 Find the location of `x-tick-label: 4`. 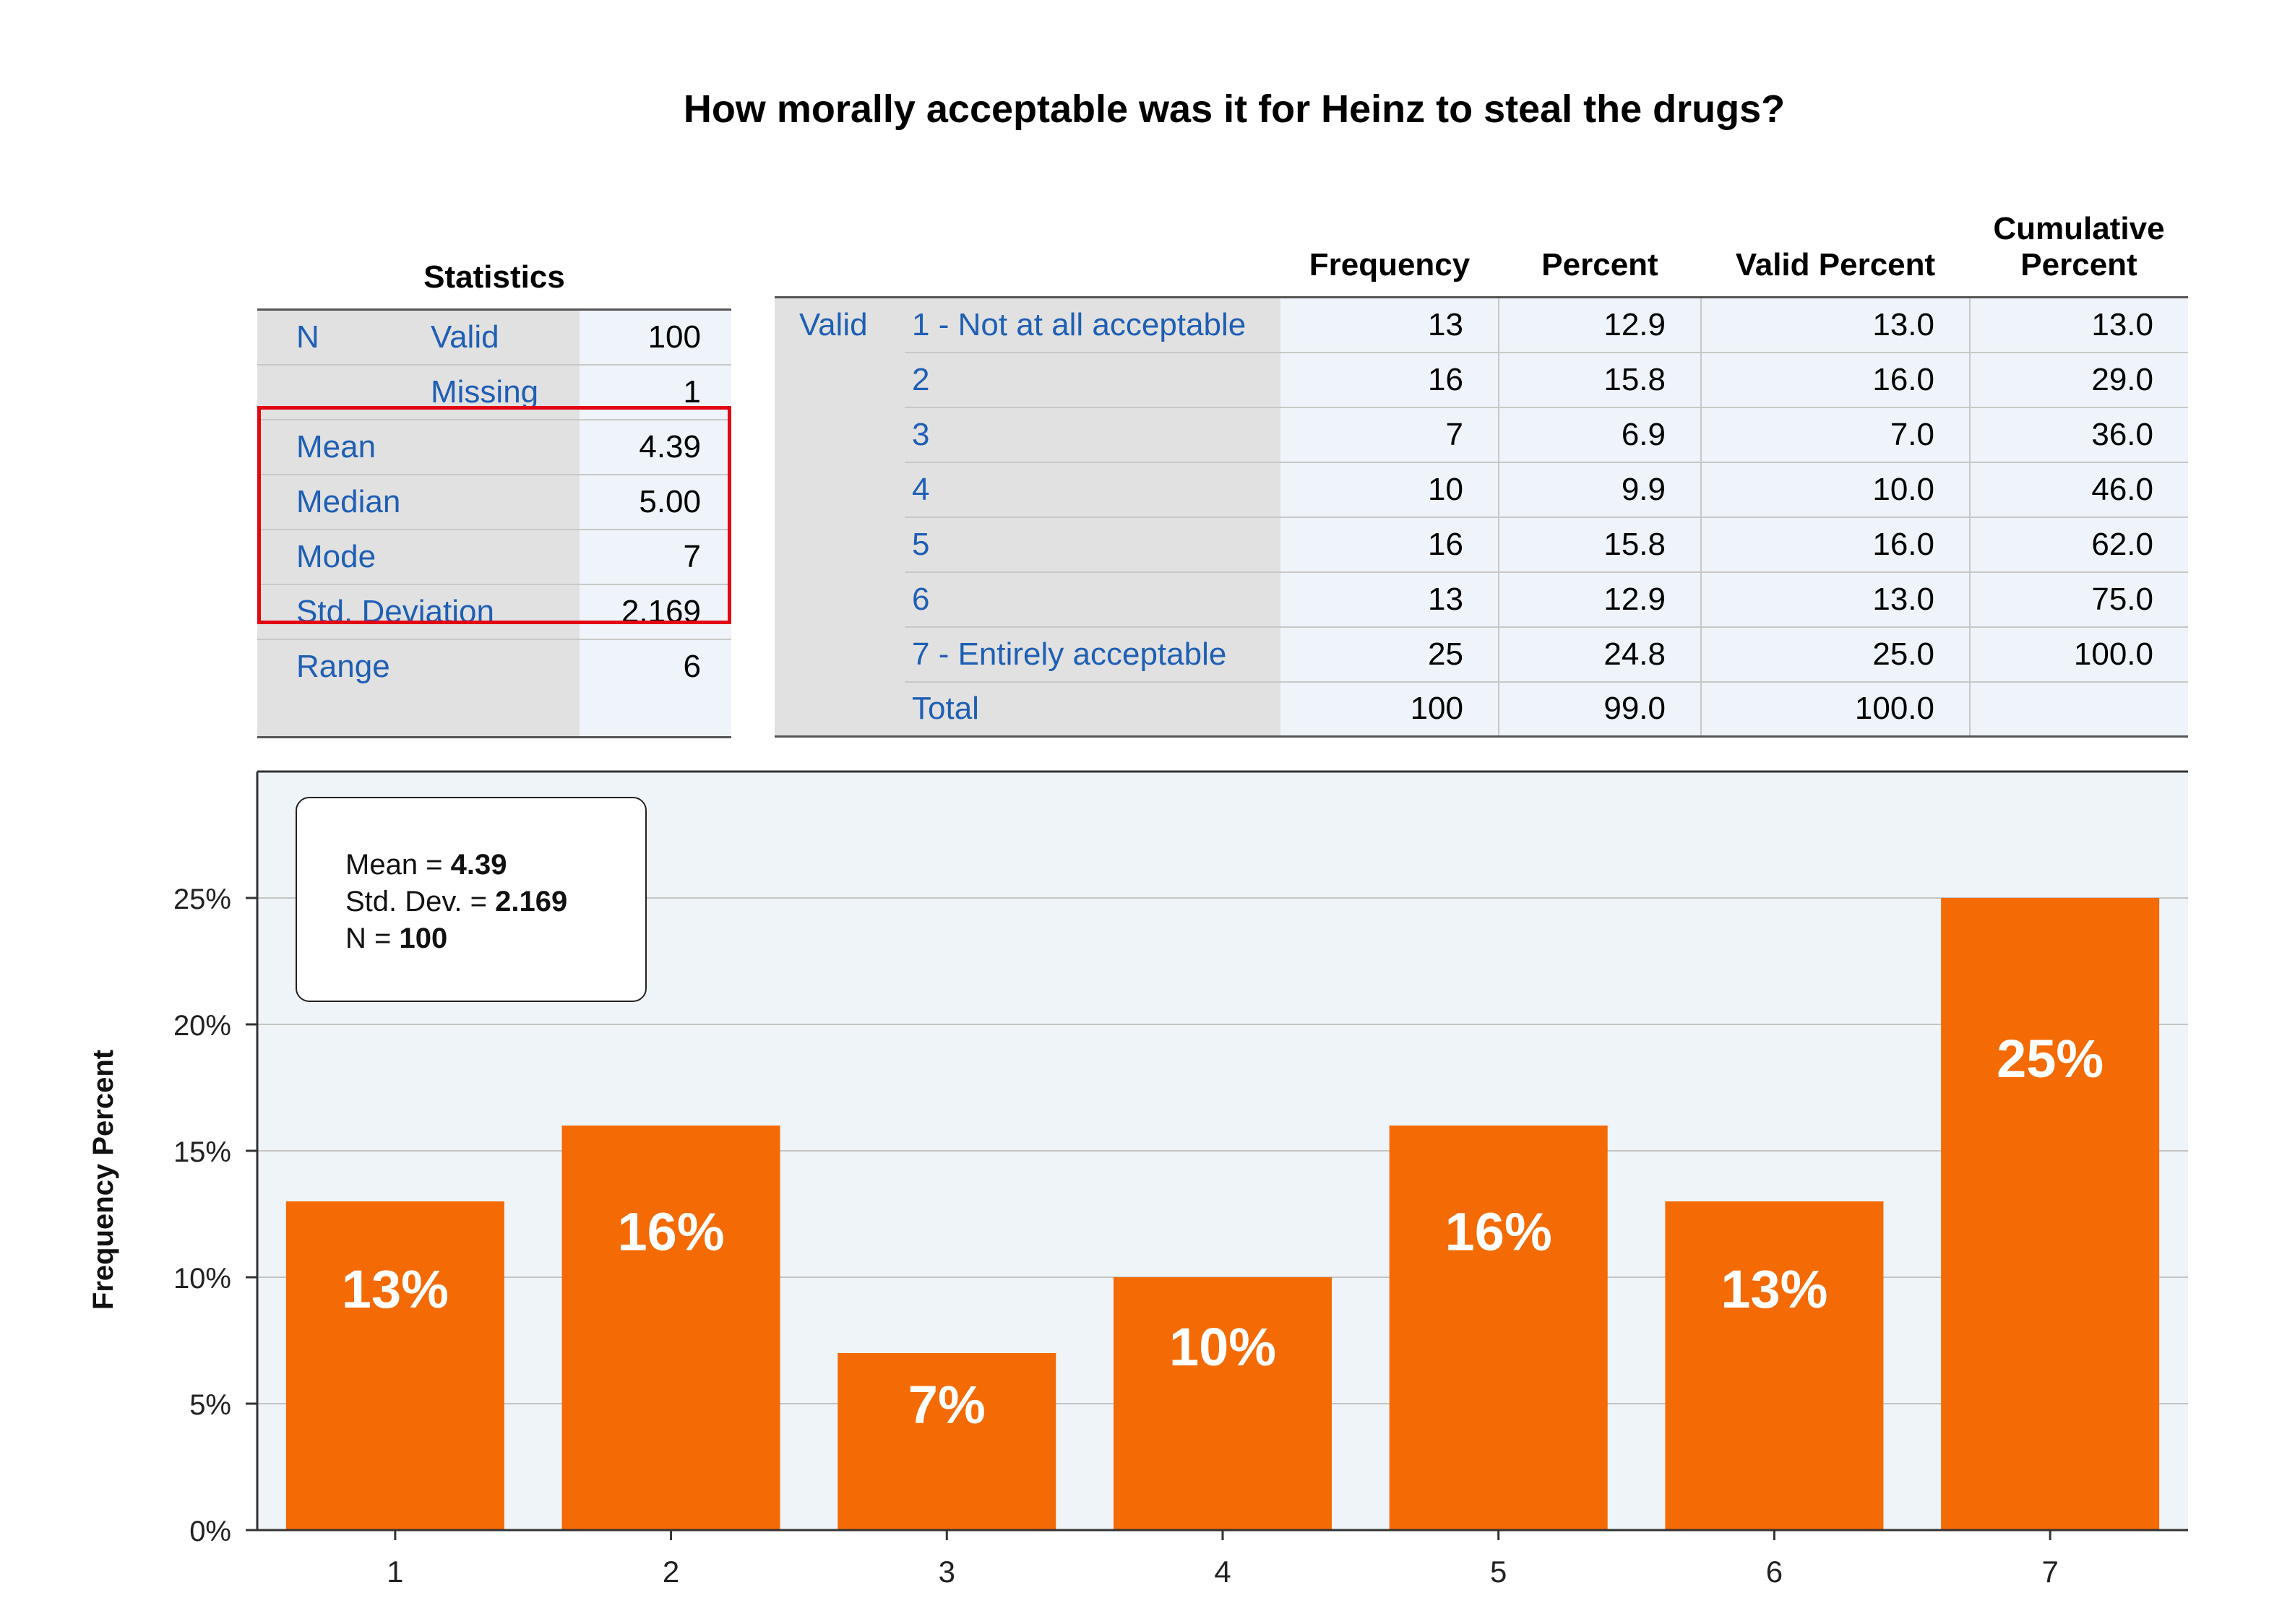

x-tick-label: 4 is located at coordinates (1222, 1572).